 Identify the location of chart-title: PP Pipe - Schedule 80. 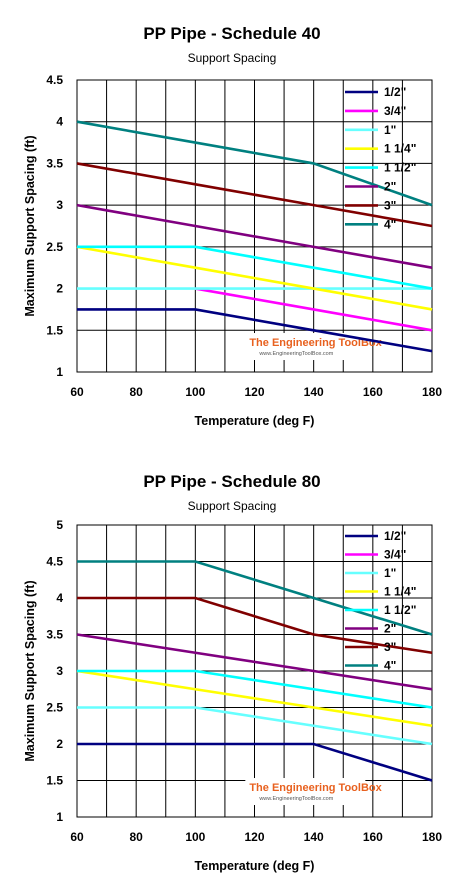
(231, 481).